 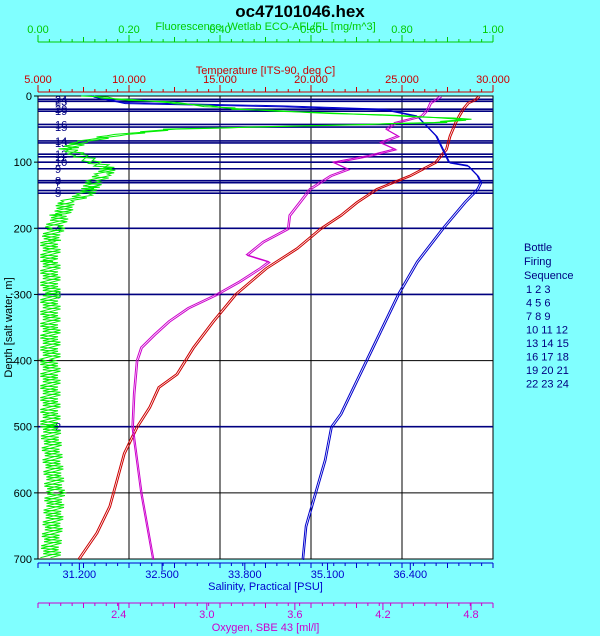 What do you see at coordinates (61, 128) in the screenshot?
I see `bottle-firing-label: 15` at bounding box center [61, 128].